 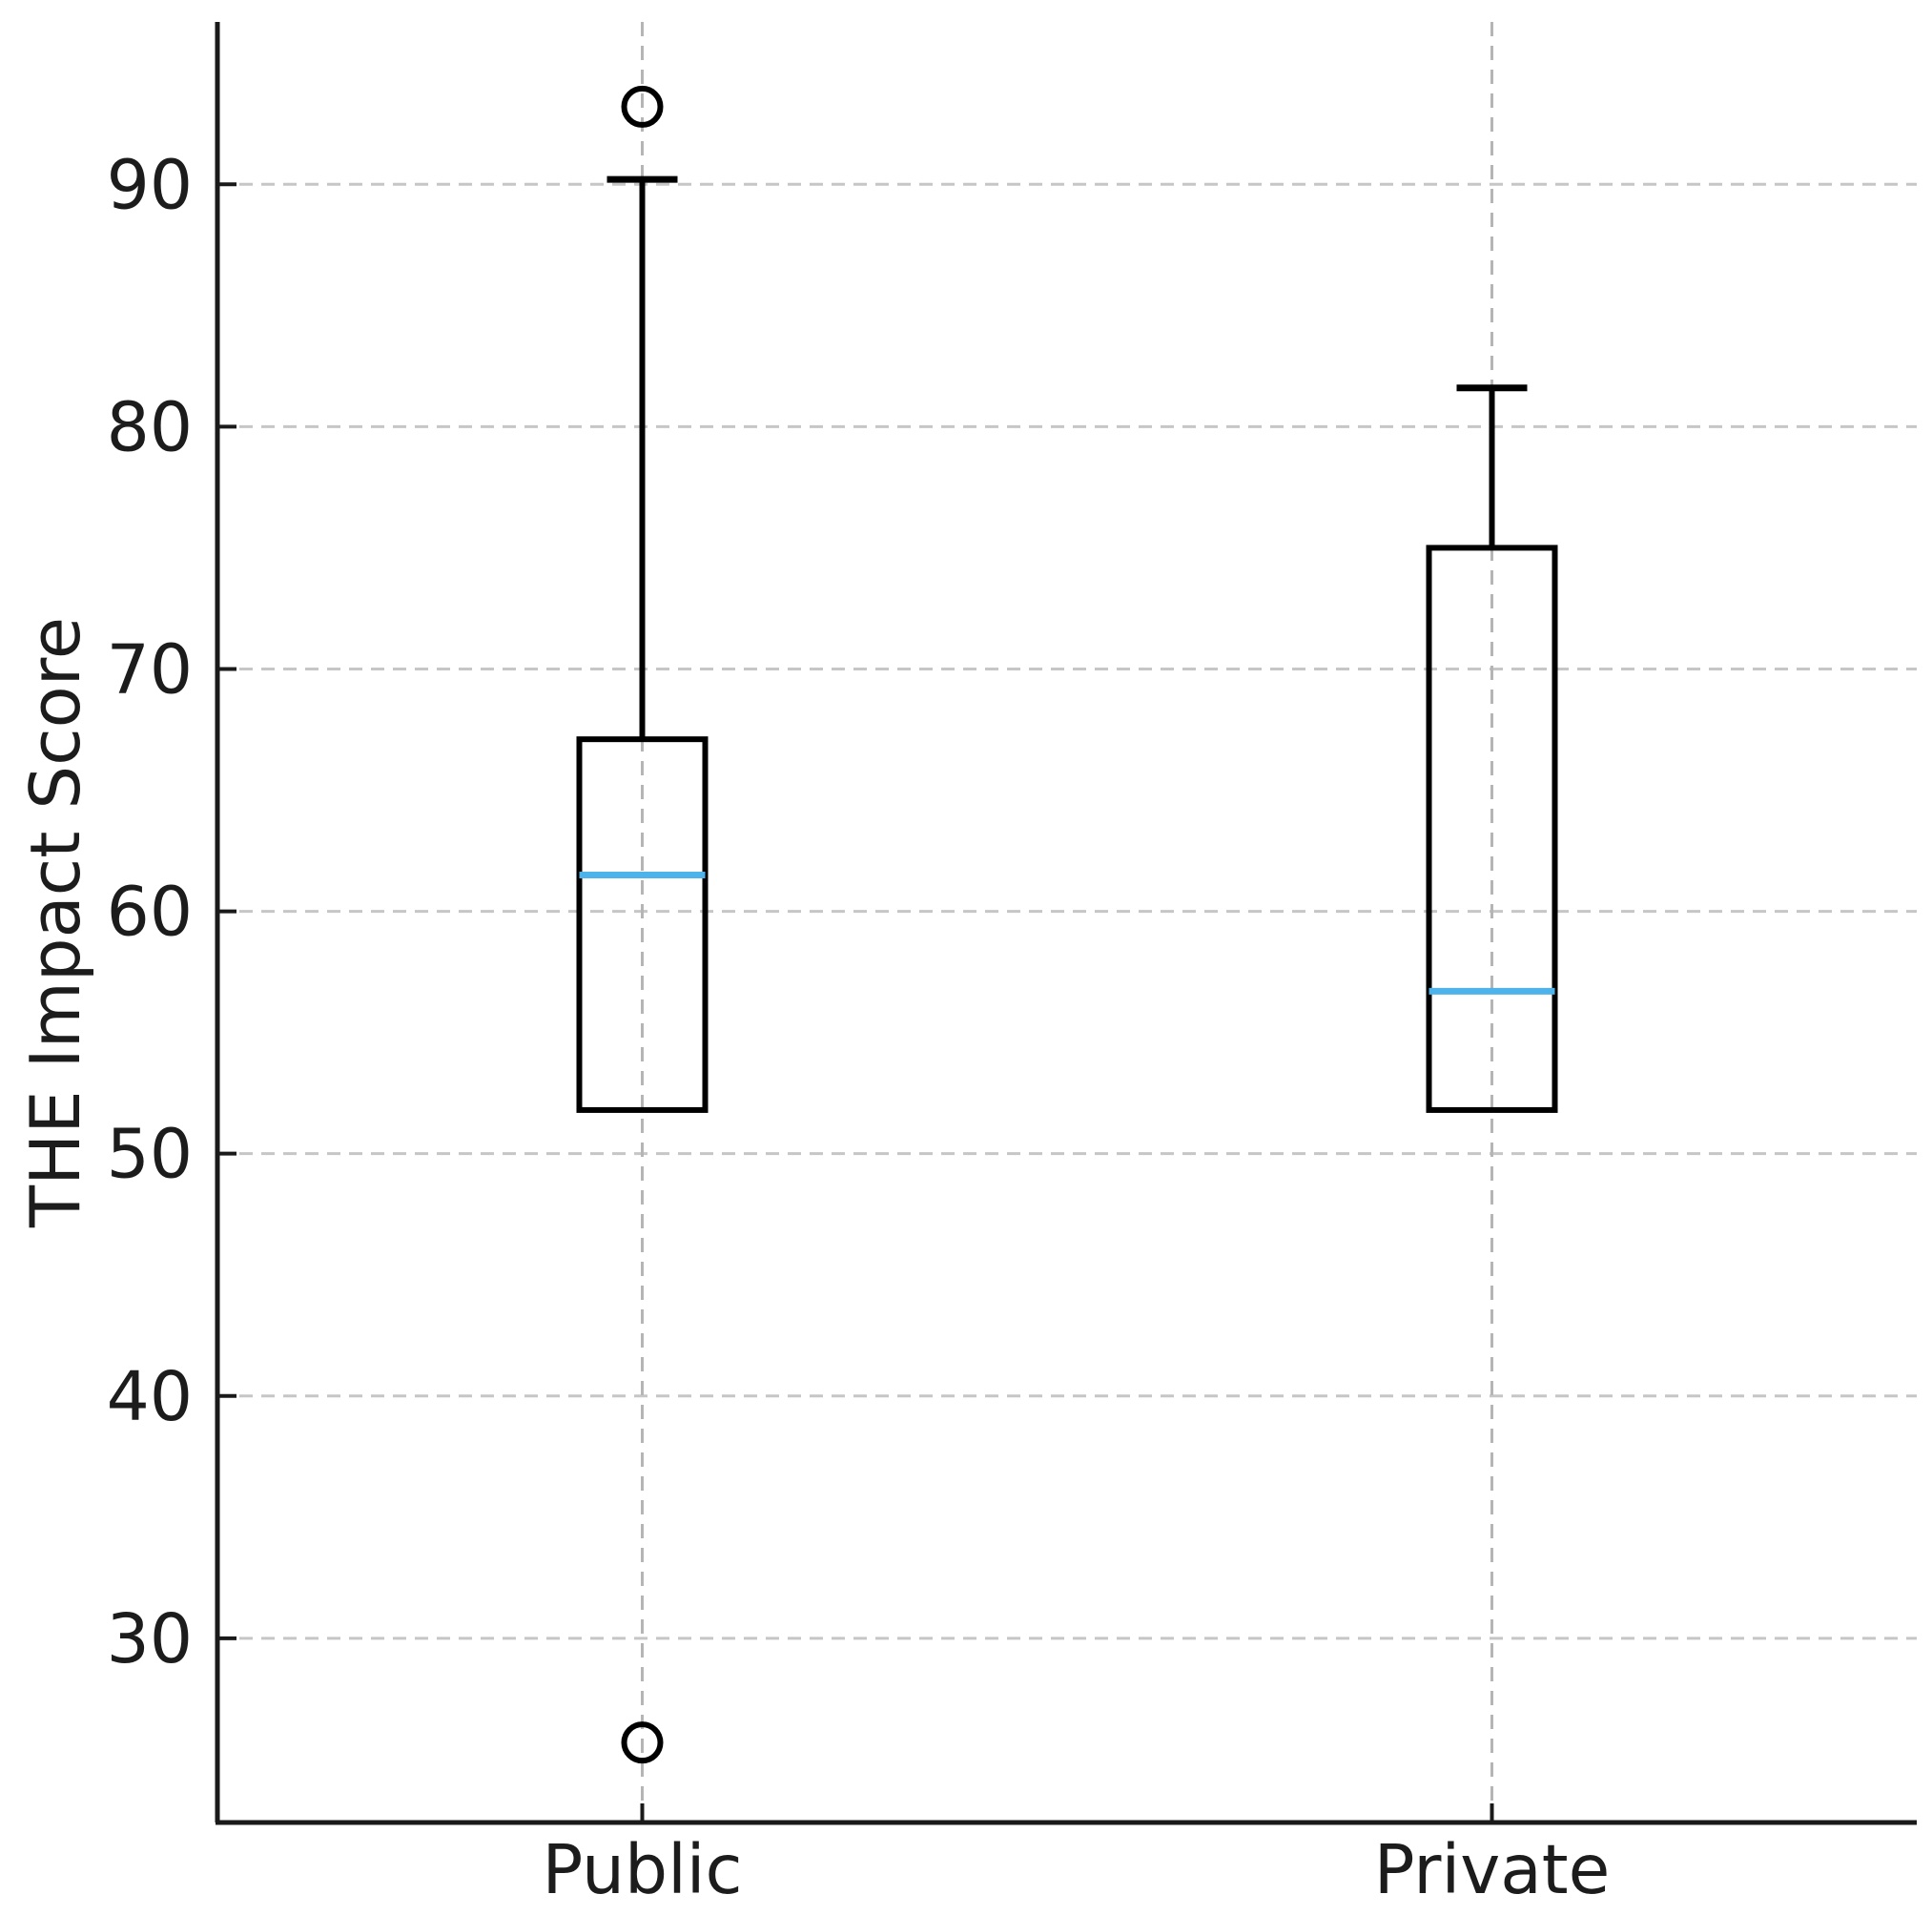 I want to click on y-tick-label: 30, so click(x=150, y=1639).